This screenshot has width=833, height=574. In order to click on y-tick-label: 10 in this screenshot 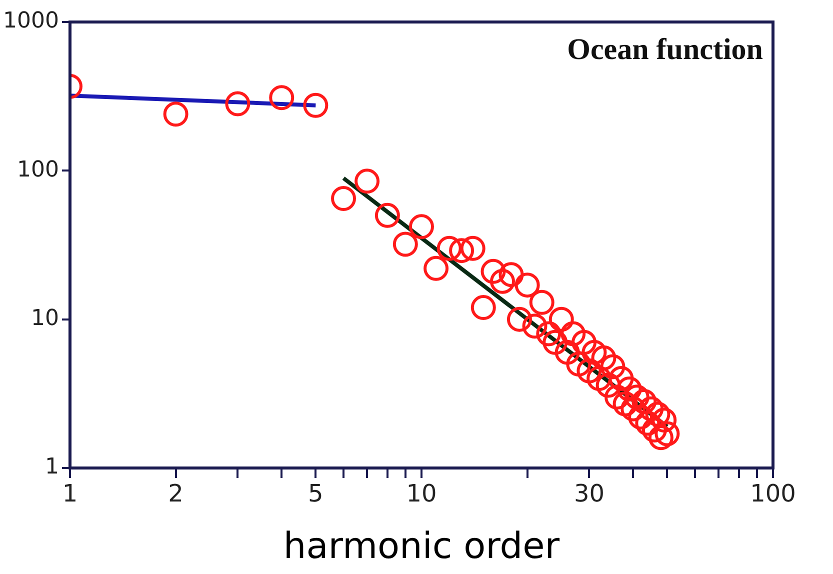, I will do `click(44, 319)`.